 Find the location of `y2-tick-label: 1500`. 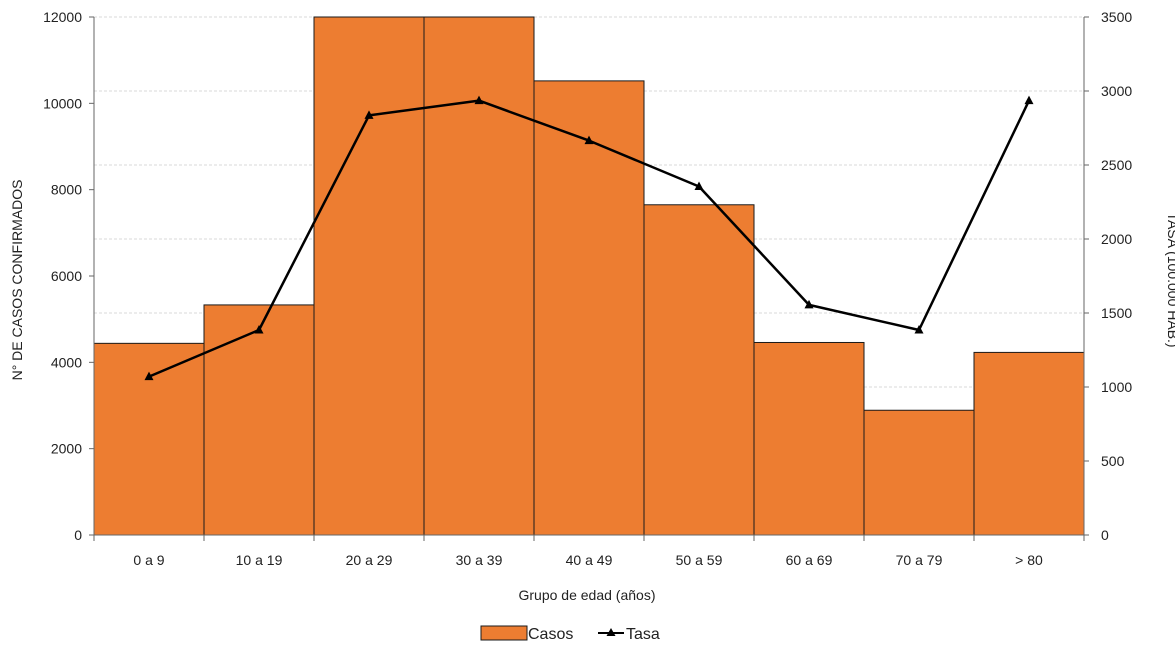

y2-tick-label: 1500 is located at coordinates (1116, 313).